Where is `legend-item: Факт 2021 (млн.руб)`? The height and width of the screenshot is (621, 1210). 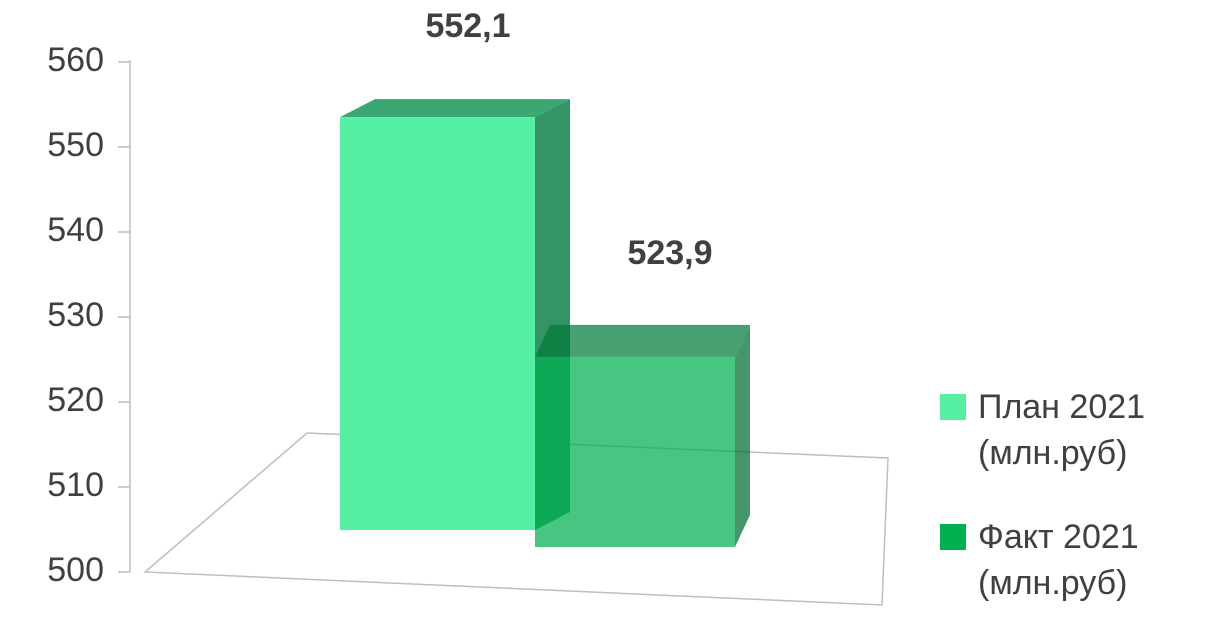 legend-item: Факт 2021 (млн.руб) is located at coordinates (1070, 560).